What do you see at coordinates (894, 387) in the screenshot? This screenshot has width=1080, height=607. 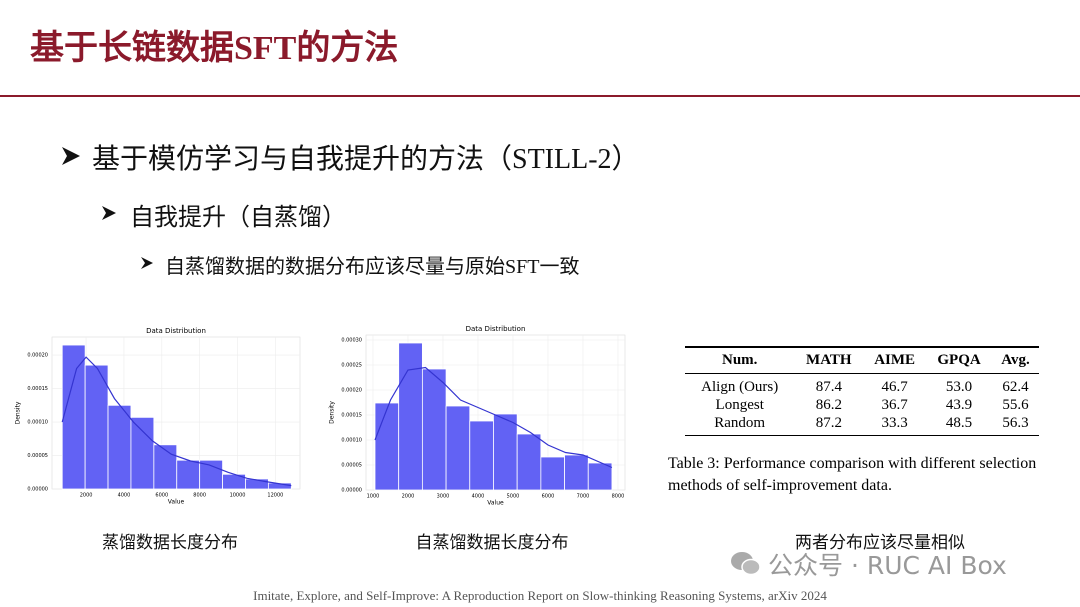 I see `table-cell: 46.7` at bounding box center [894, 387].